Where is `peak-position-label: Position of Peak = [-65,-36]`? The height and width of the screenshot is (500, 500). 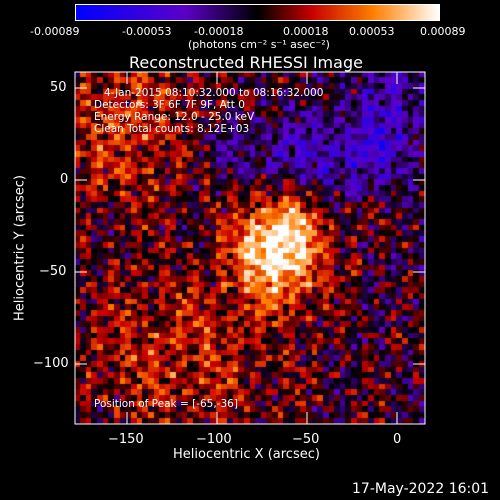
peak-position-label: Position of Peak = [-65,-36] is located at coordinates (166, 404).